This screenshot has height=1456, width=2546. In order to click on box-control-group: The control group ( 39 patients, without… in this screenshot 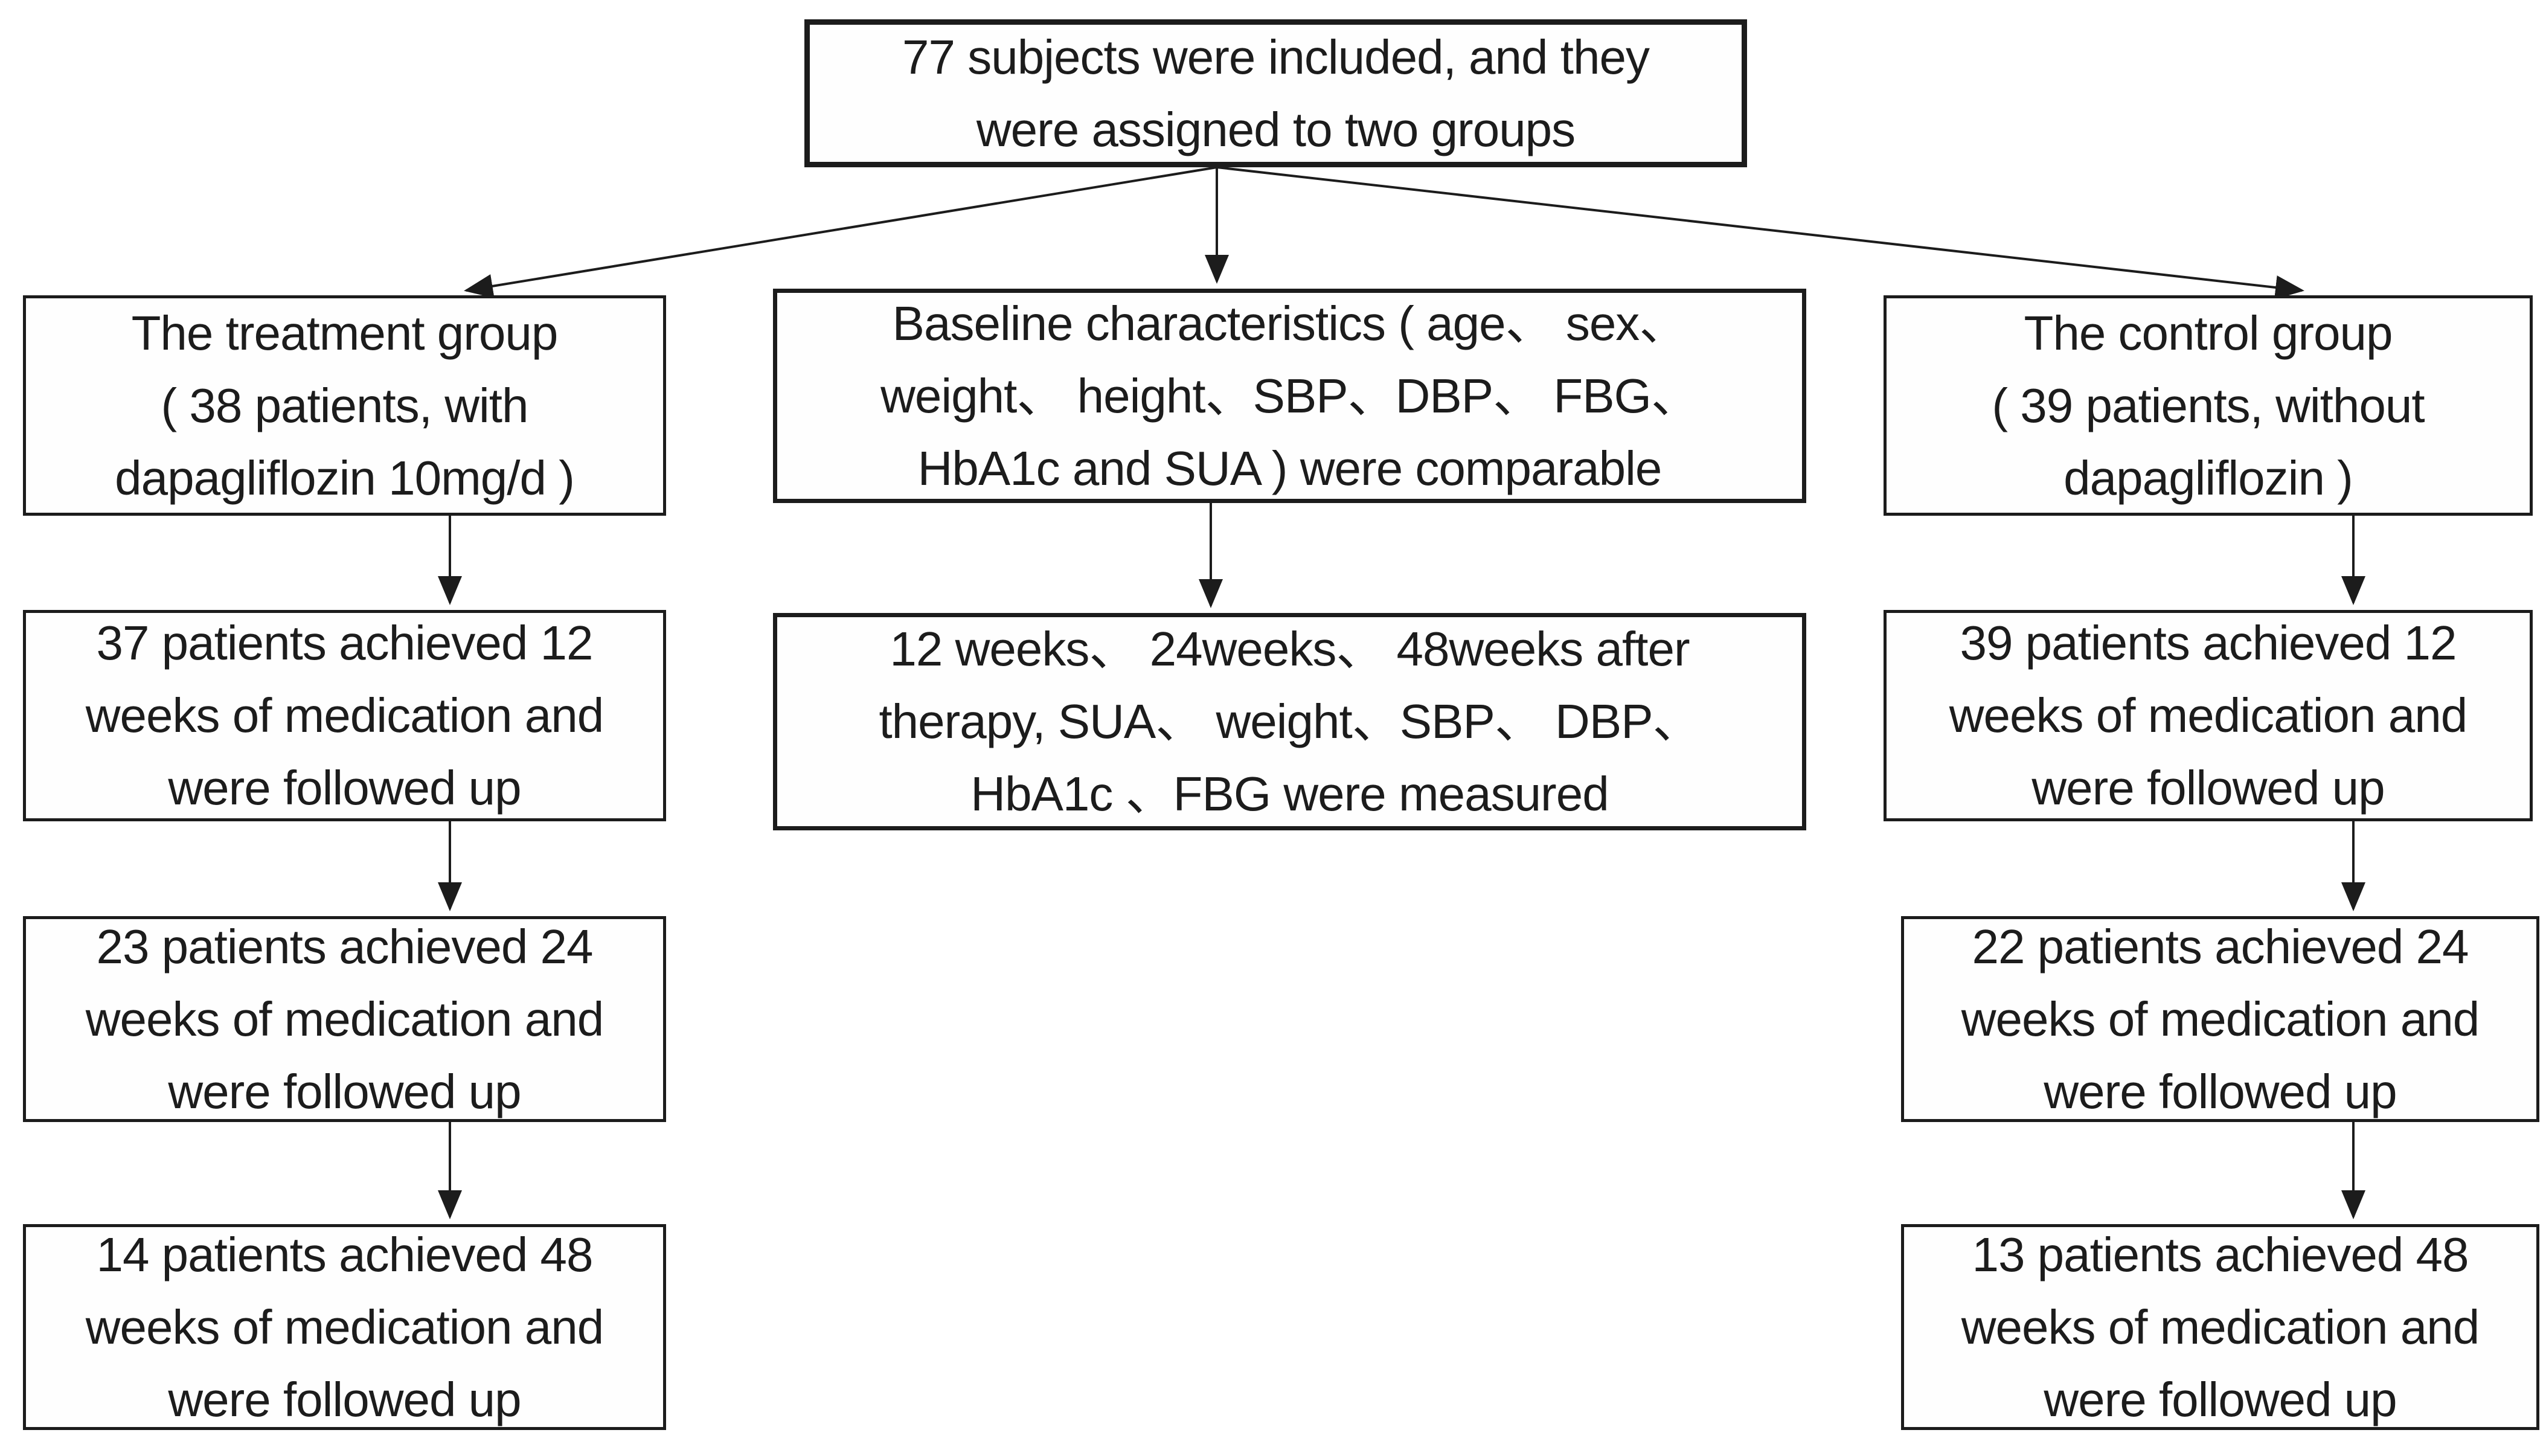, I will do `click(2208, 405)`.